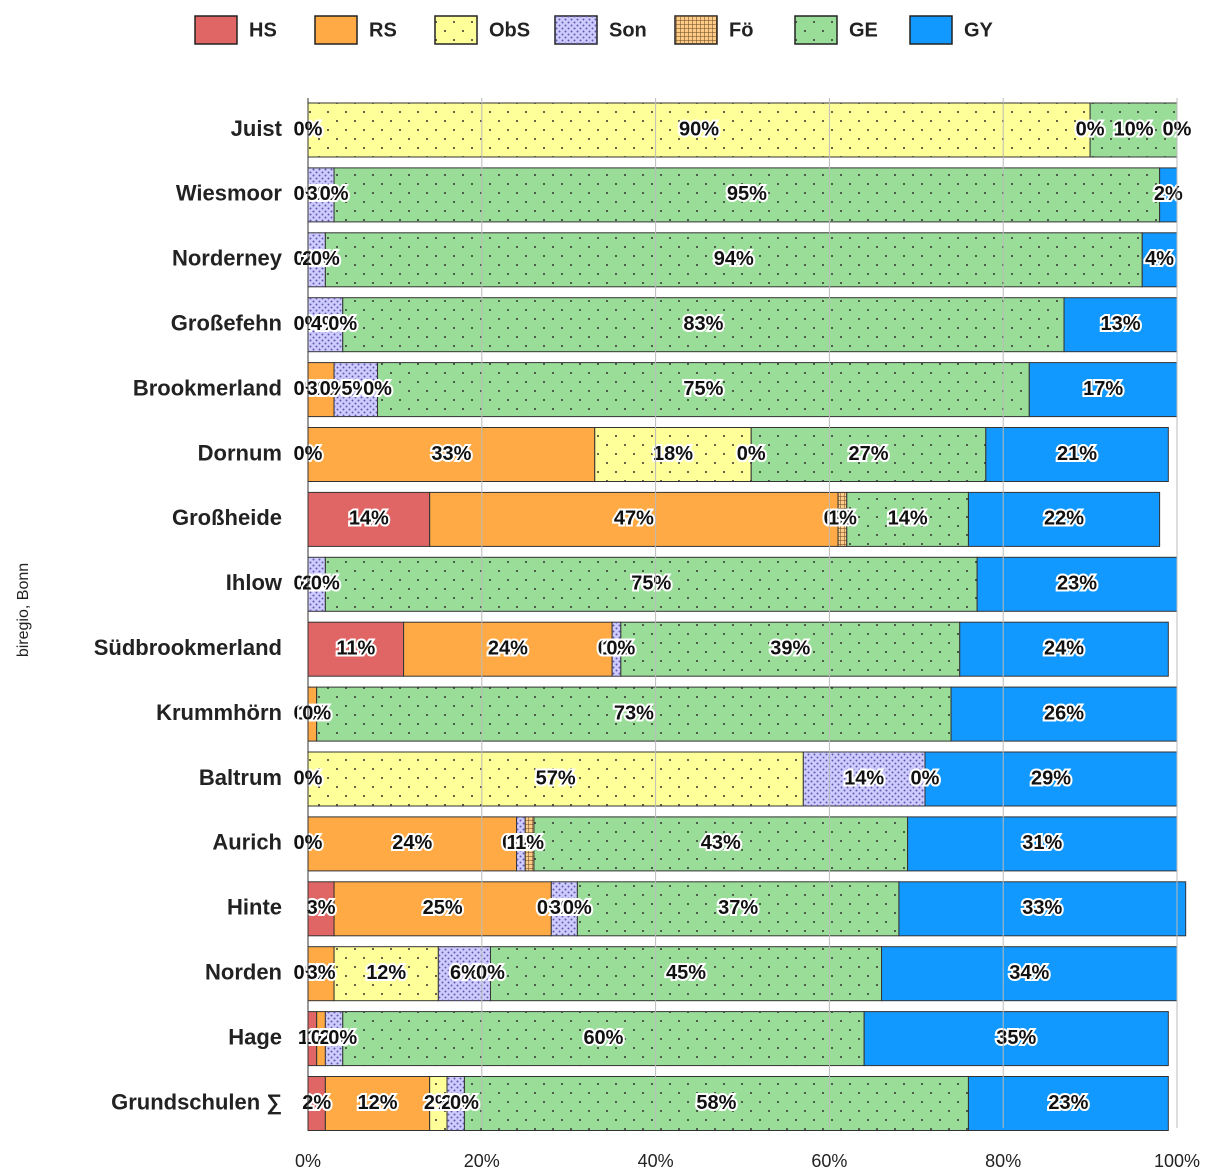 The image size is (1205, 1174). I want to click on data-label: 33%, so click(451, 454).